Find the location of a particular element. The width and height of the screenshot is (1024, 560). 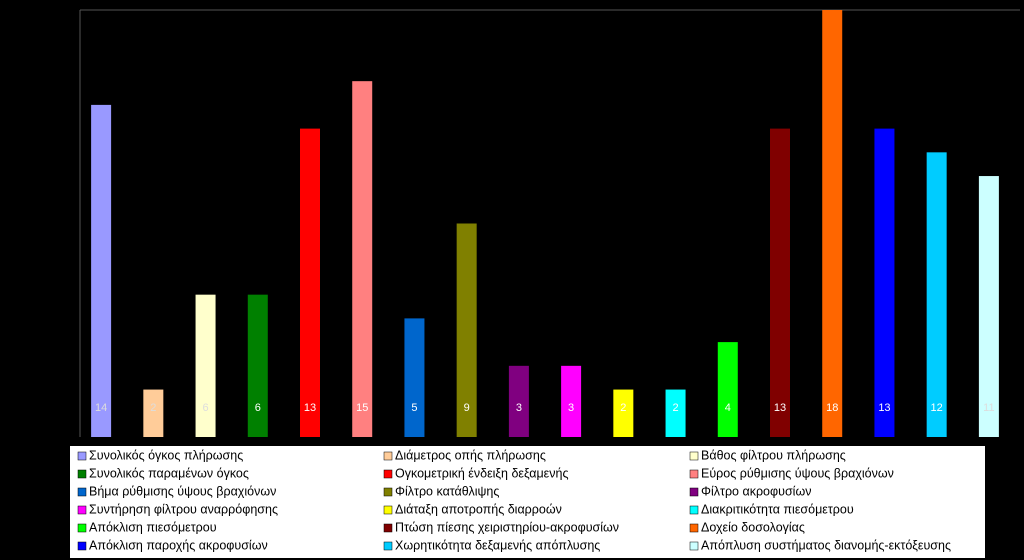

value-label: 18 is located at coordinates (832, 408).